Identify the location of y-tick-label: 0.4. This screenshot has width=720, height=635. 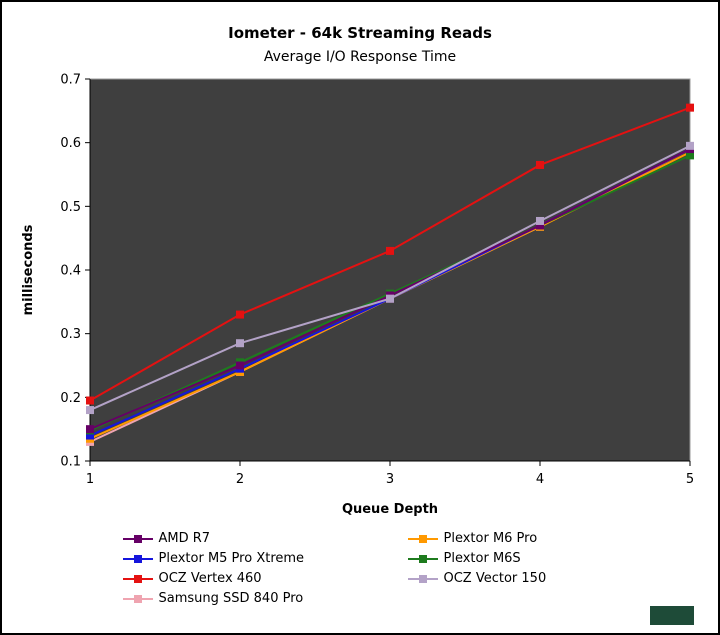
(70, 271).